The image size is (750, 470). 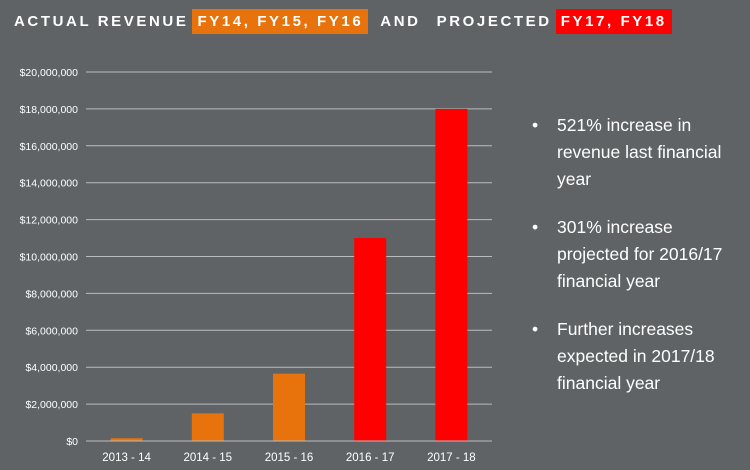 What do you see at coordinates (49, 147) in the screenshot?
I see `y-tick-label: $16,000,000` at bounding box center [49, 147].